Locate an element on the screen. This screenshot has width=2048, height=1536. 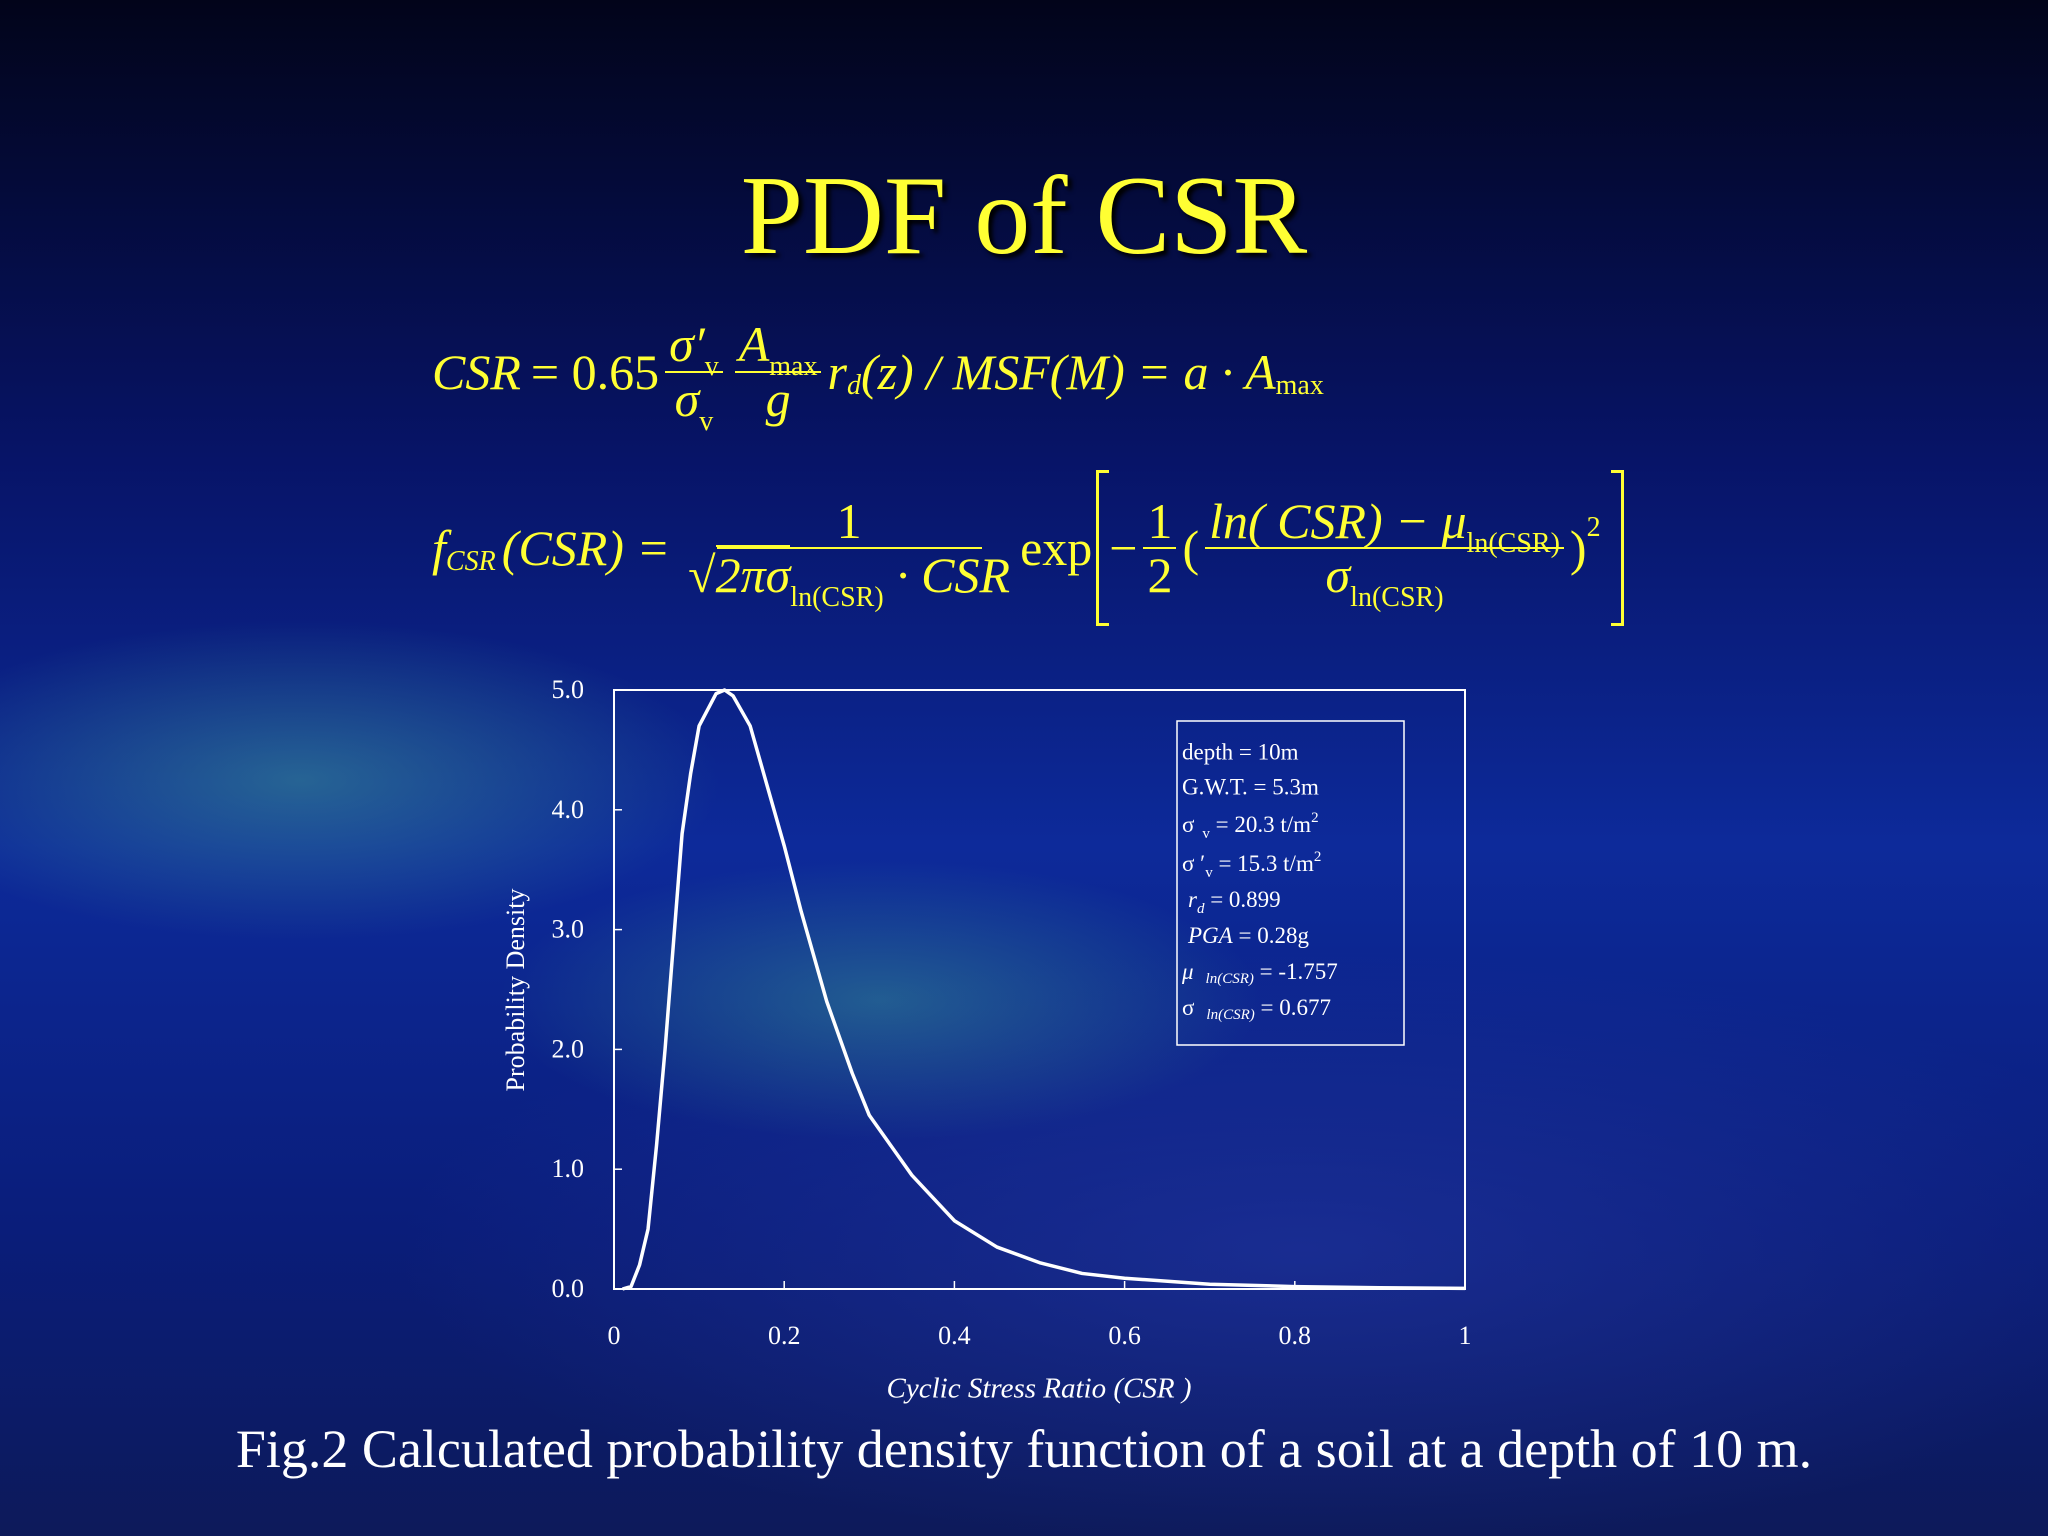
text-part: = -1.757 is located at coordinates (1296, 971).